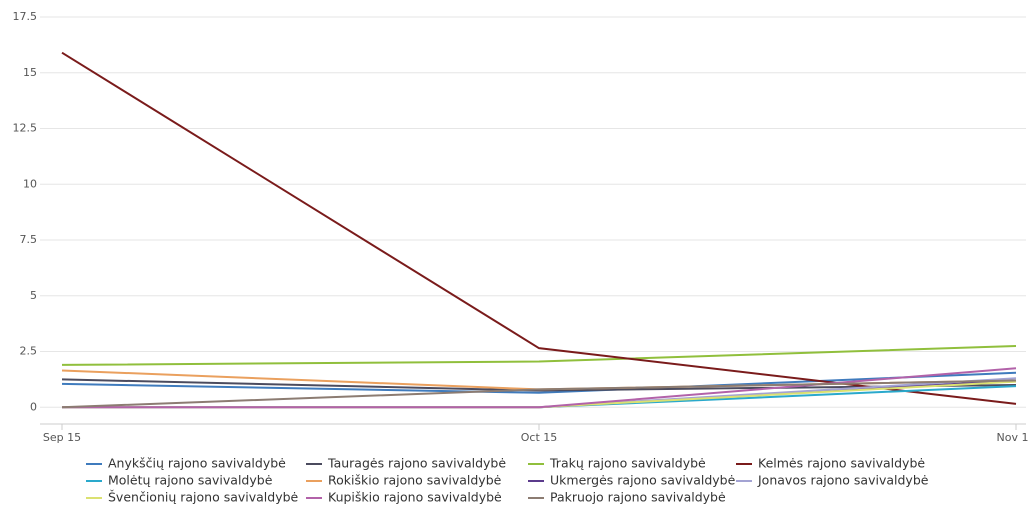 Image resolution: width=1028 pixels, height=506 pixels. I want to click on x-tick-label: Oct 15, so click(539, 437).